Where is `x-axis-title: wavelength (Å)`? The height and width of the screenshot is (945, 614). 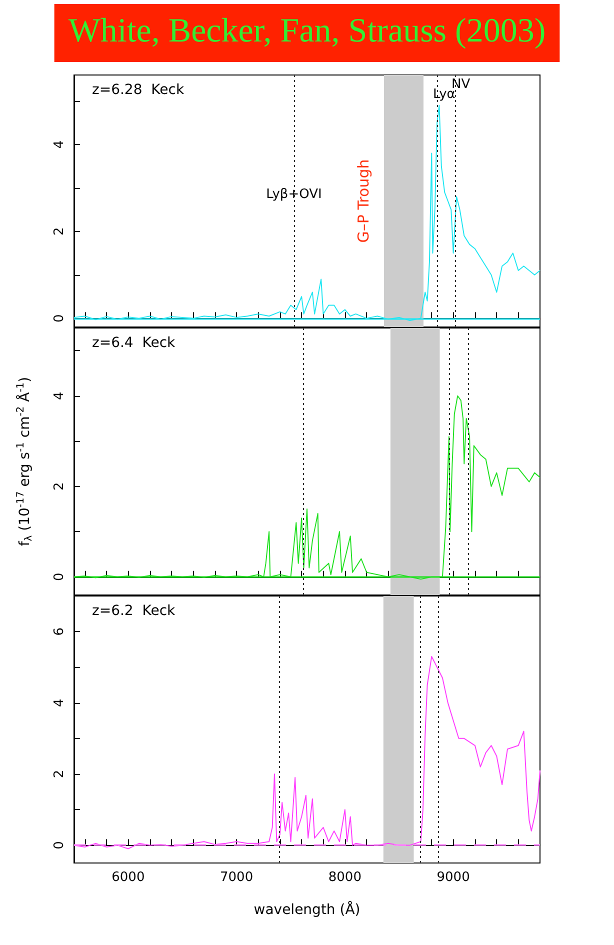
x-axis-title: wavelength (Å) is located at coordinates (307, 909).